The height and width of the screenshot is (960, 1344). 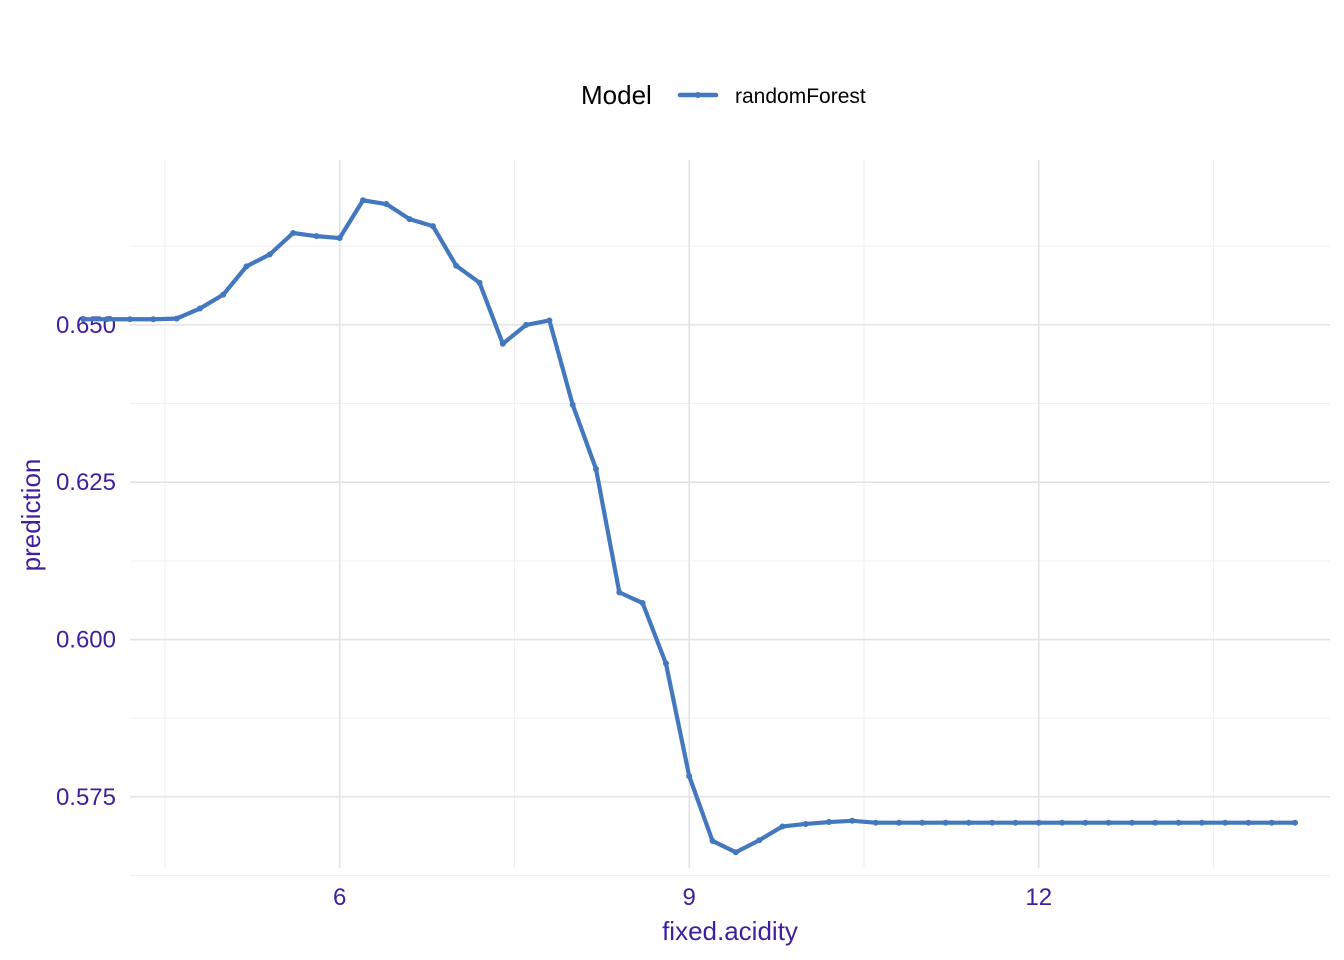 I want to click on y-tick-label: 0.650, so click(x=86, y=325).